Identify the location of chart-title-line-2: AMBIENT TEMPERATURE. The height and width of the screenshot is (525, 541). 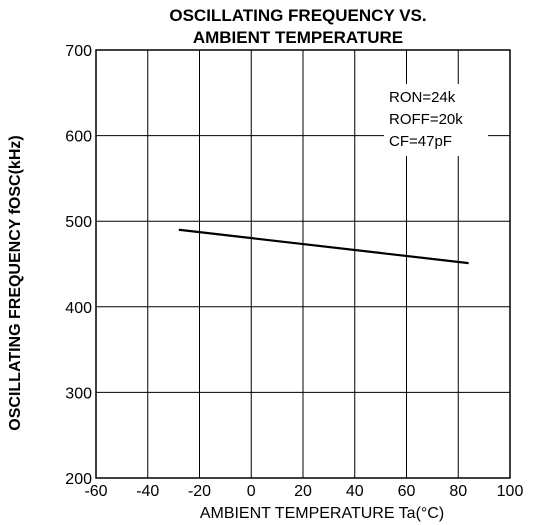
(298, 37).